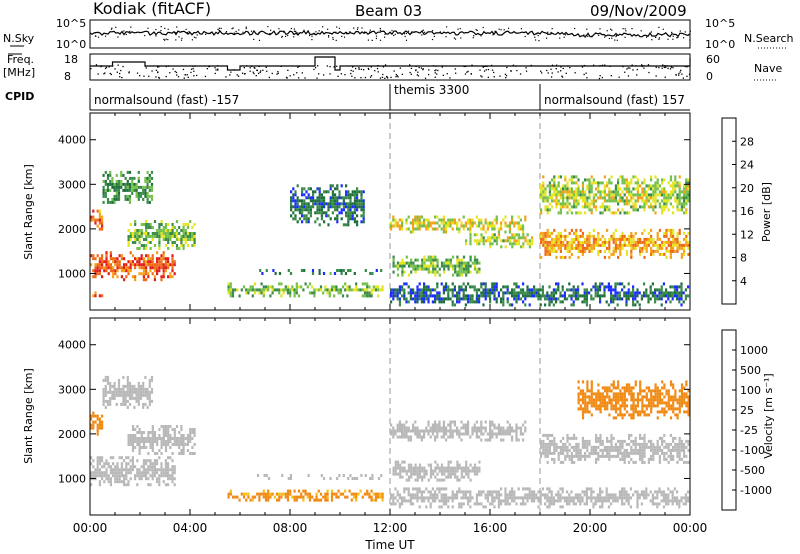 The image size is (800, 554). Describe the element at coordinates (614, 100) in the screenshot. I see `cpid-segment-3: normalsound (fast) 157` at that location.